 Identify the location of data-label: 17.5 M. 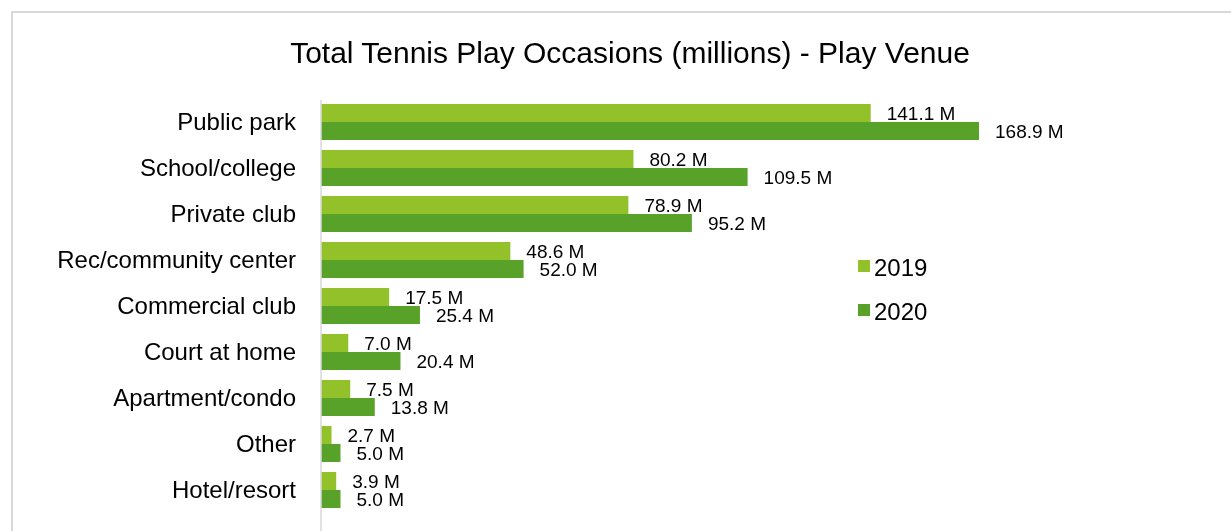
(434, 297).